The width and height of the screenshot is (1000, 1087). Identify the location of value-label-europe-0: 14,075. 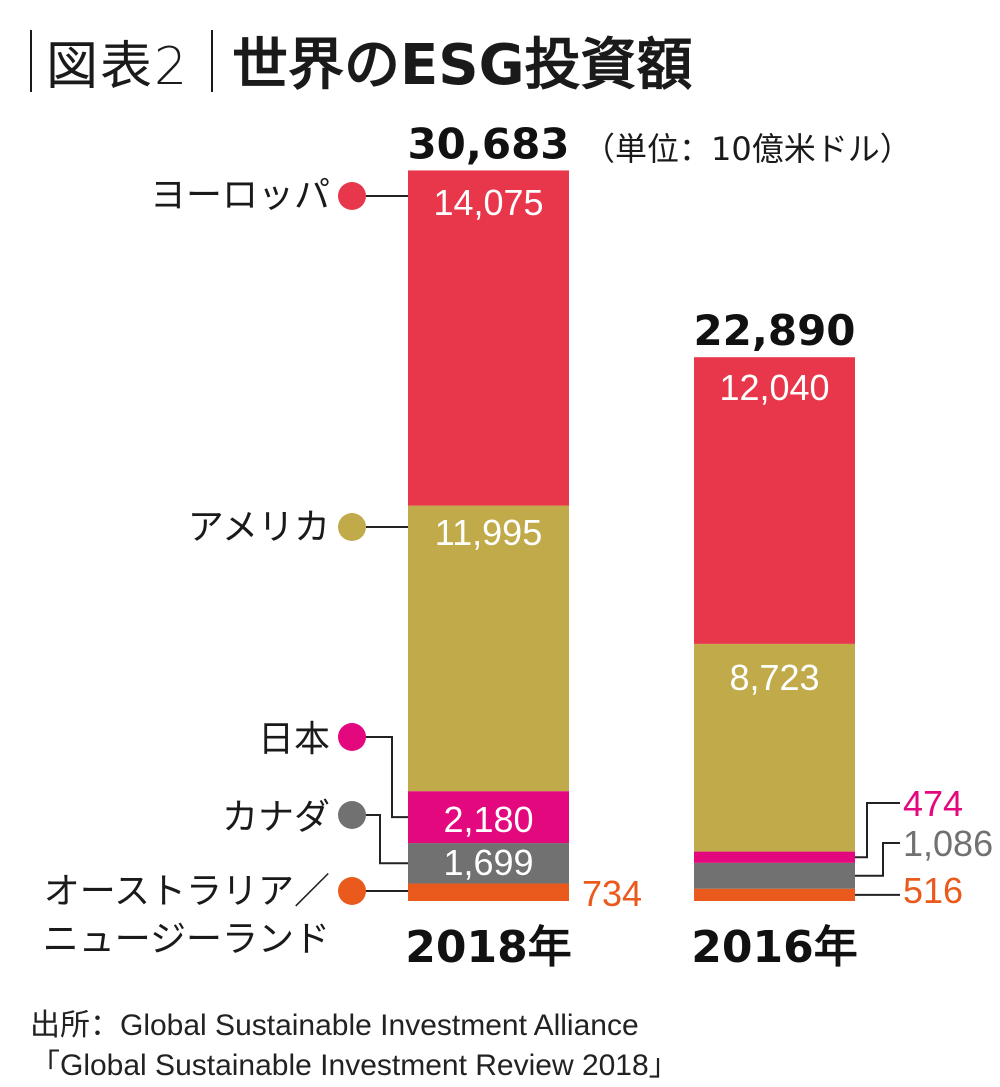
(488, 202).